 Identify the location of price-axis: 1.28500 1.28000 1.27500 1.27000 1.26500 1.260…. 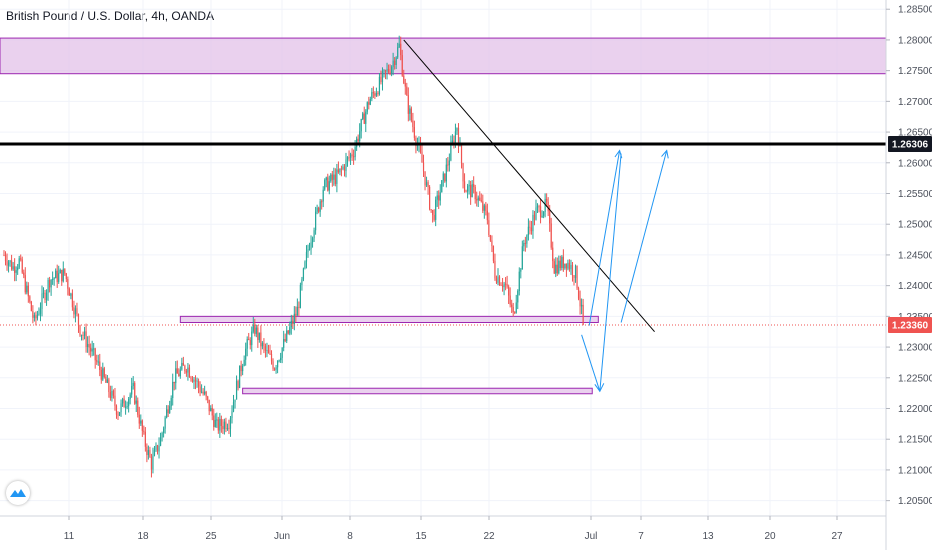
(908, 275).